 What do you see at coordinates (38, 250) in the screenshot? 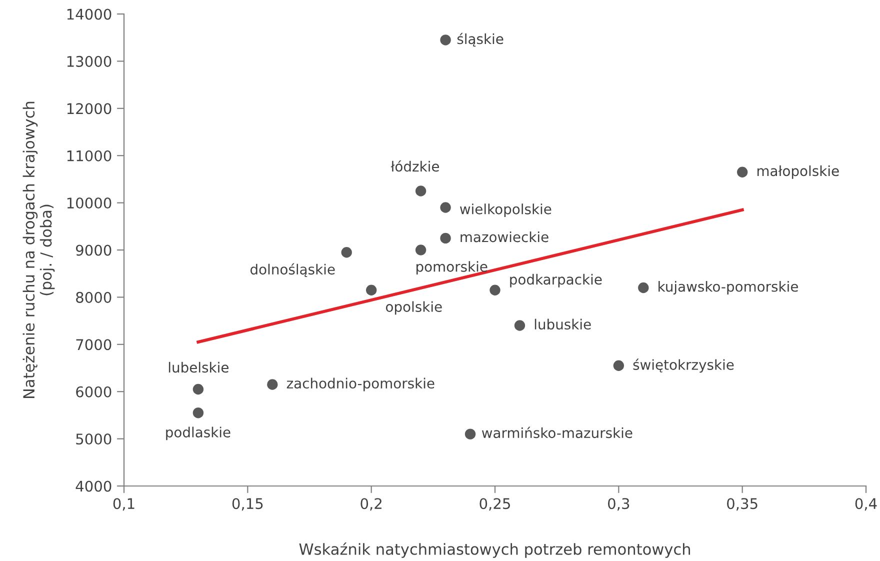
I see `y-axis-title: Natężenie ruchu na drogach krajowych (poj. / doba)` at bounding box center [38, 250].